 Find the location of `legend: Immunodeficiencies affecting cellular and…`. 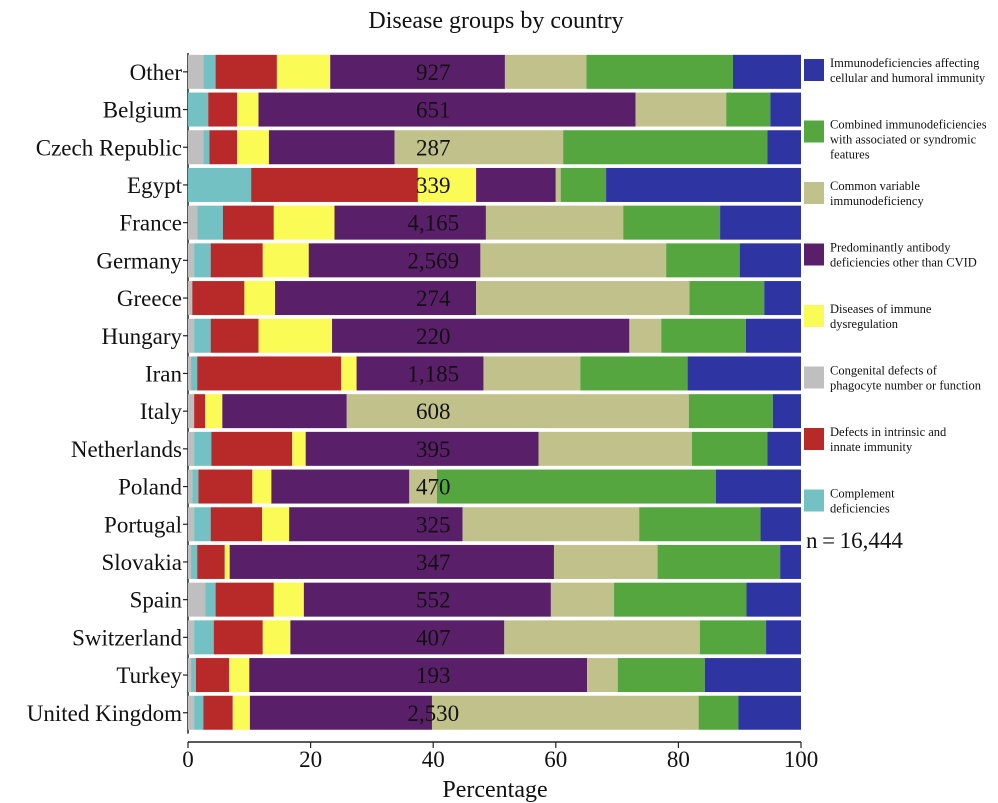

legend: Immunodeficiencies affecting cellular and… is located at coordinates (895, 286).